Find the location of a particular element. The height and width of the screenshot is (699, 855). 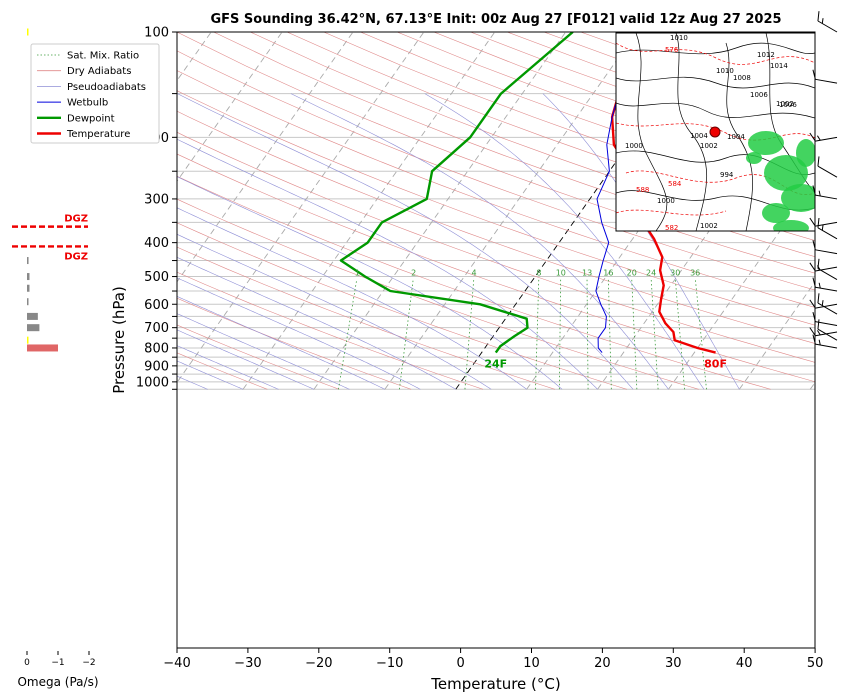

inset-isobar-label: 576 is located at coordinates (672, 50).